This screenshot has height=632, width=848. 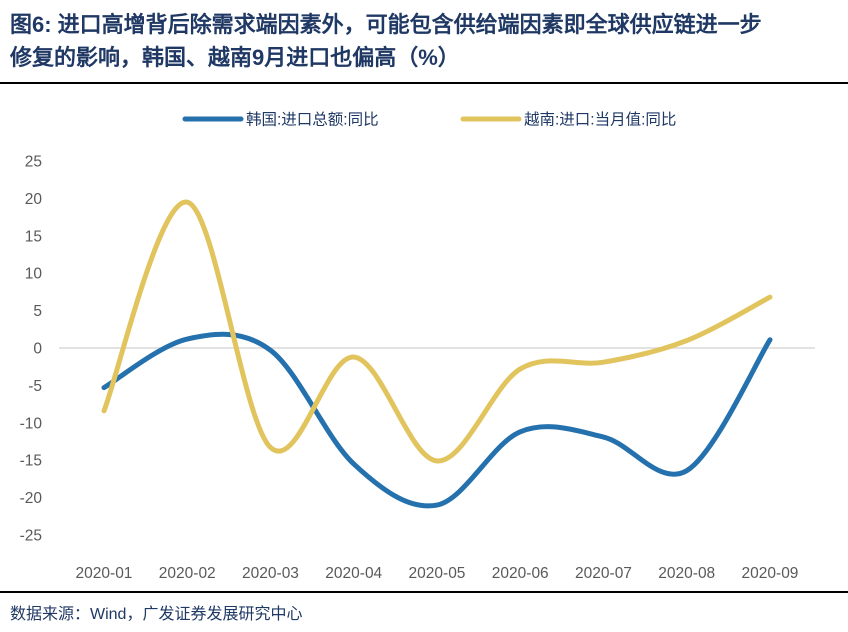 What do you see at coordinates (520, 573) in the screenshot?
I see `x-tick-label: 2020-06` at bounding box center [520, 573].